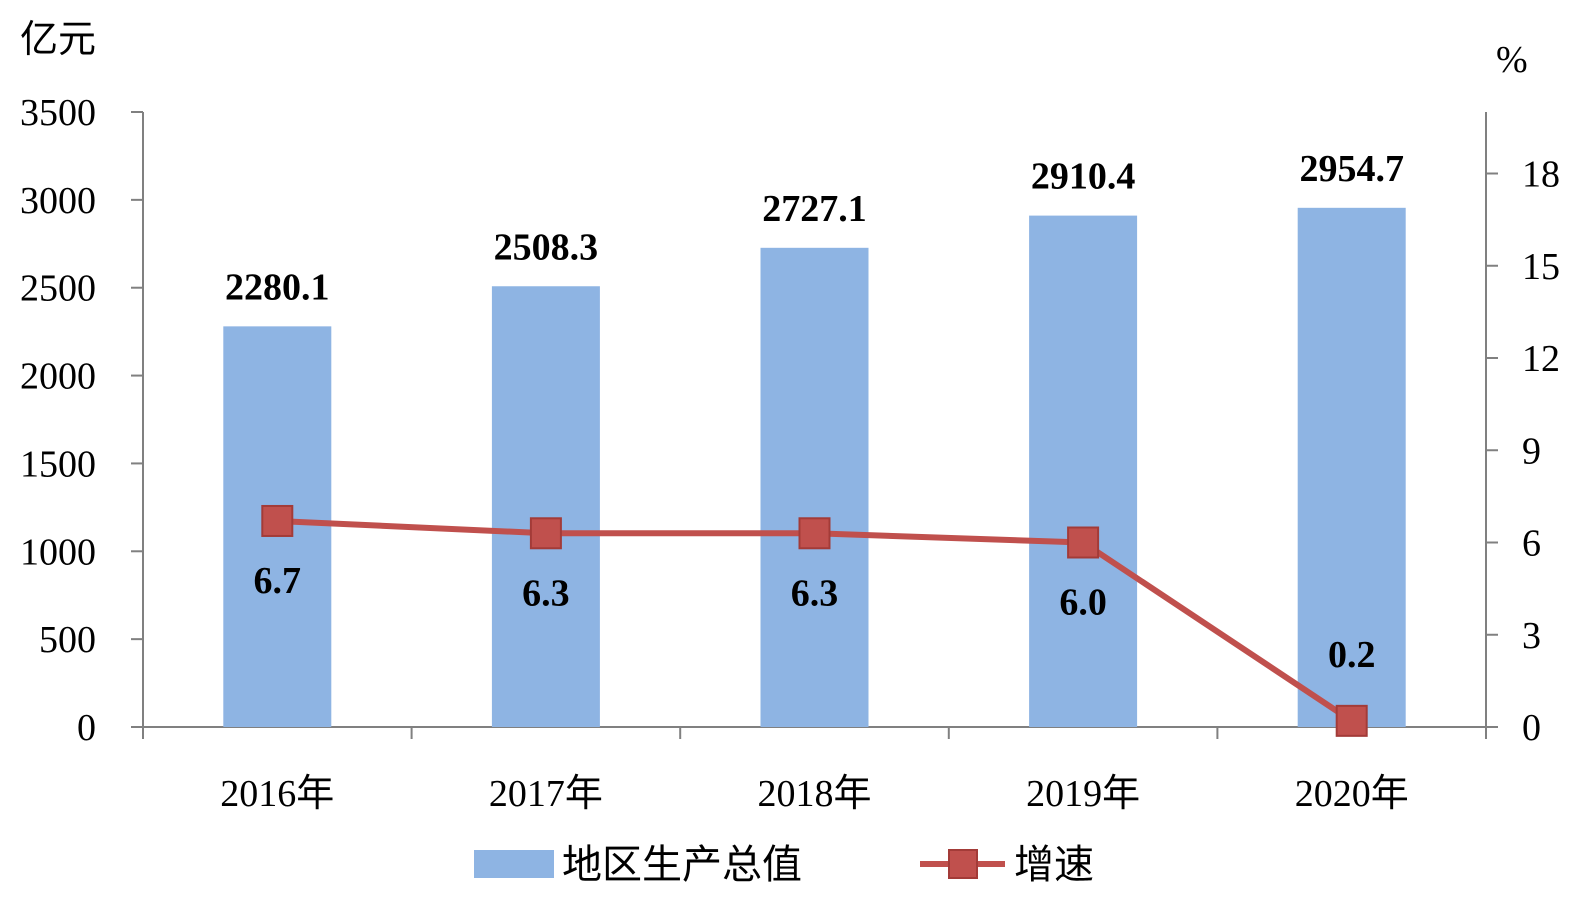  Describe the element at coordinates (514, 864) in the screenshot. I see `legend-bar-swatch` at that location.